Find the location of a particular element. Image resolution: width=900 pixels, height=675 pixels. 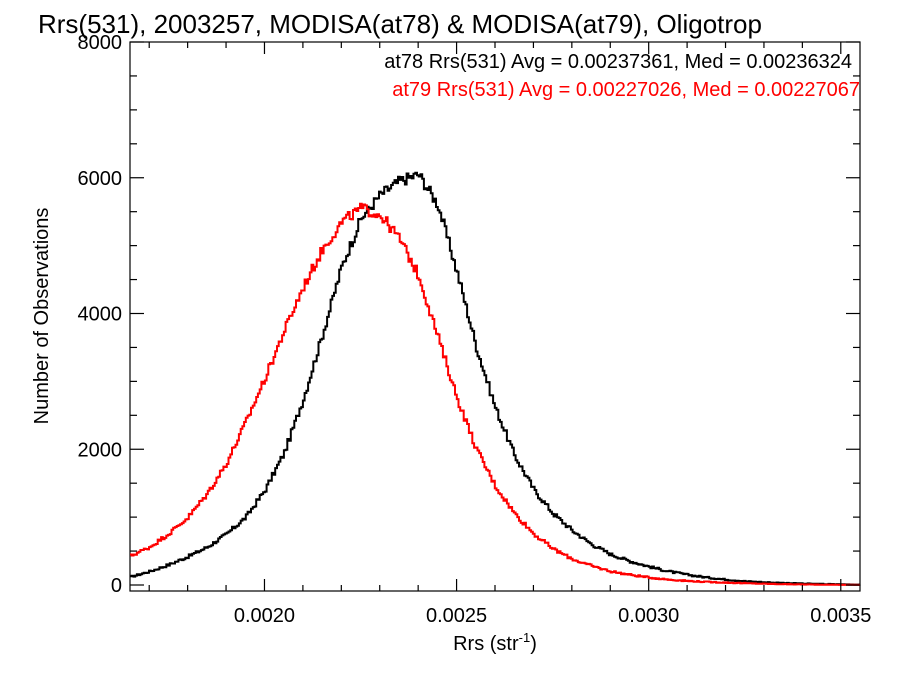

y-tick-label: 6000 is located at coordinates (100, 179).